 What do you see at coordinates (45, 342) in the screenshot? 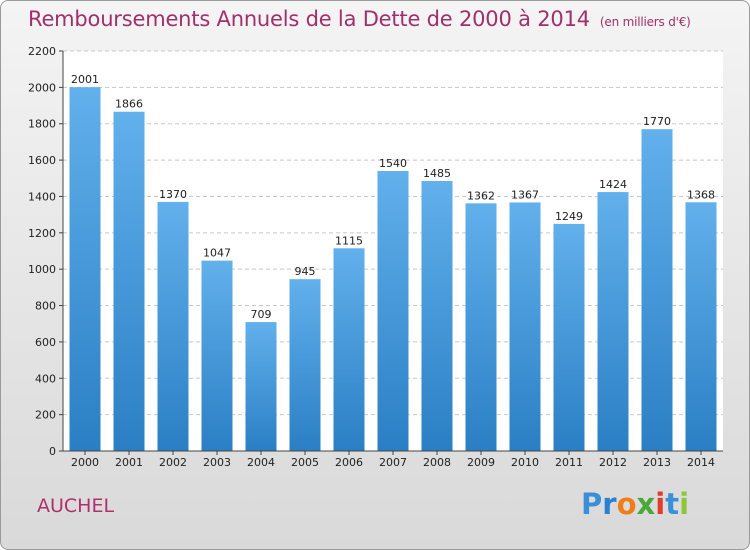
I see `y-tick-label: 600` at bounding box center [45, 342].